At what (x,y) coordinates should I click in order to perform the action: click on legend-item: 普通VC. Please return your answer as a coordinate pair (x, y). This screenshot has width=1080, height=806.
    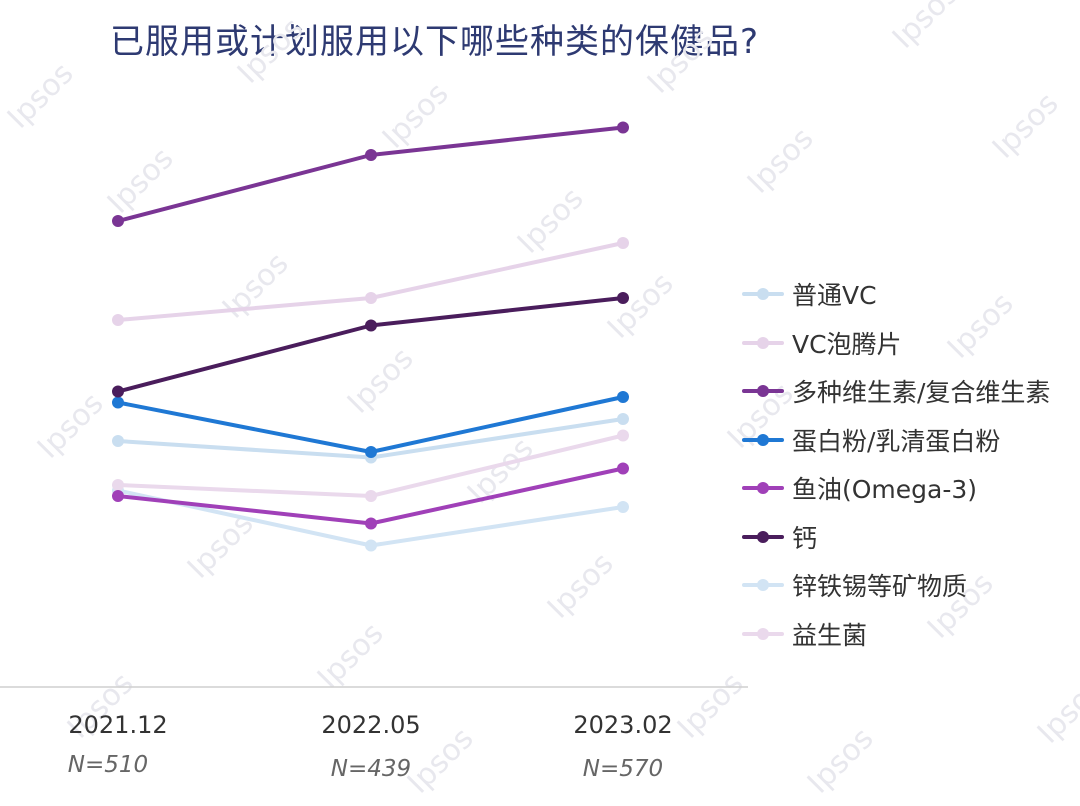
    Looking at the image, I should click on (896, 294).